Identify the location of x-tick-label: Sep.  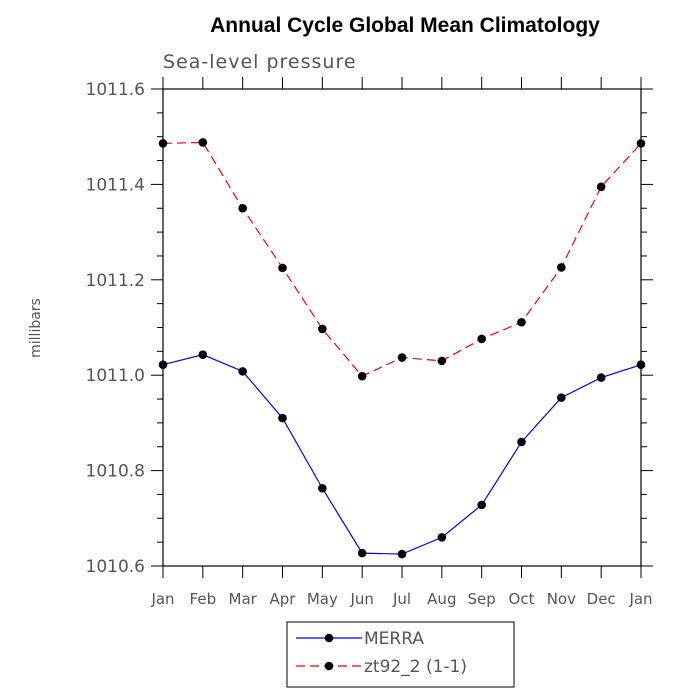
(482, 599).